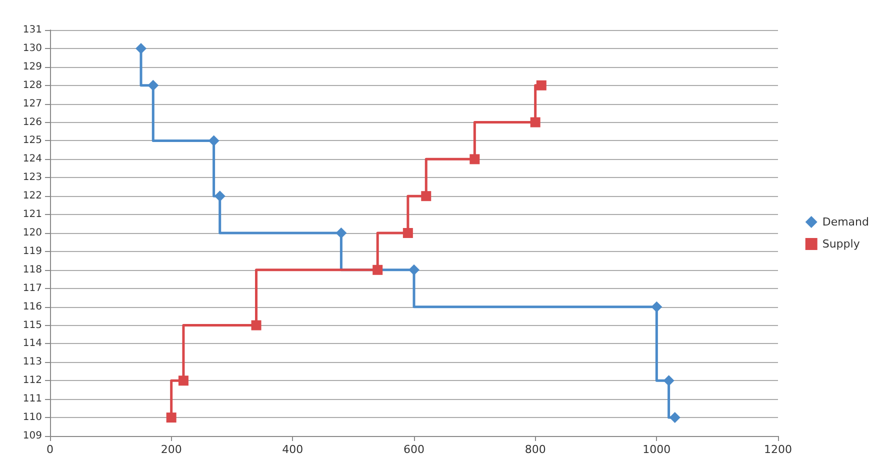  Describe the element at coordinates (32, 344) in the screenshot. I see `y-tick-label: 114` at that location.